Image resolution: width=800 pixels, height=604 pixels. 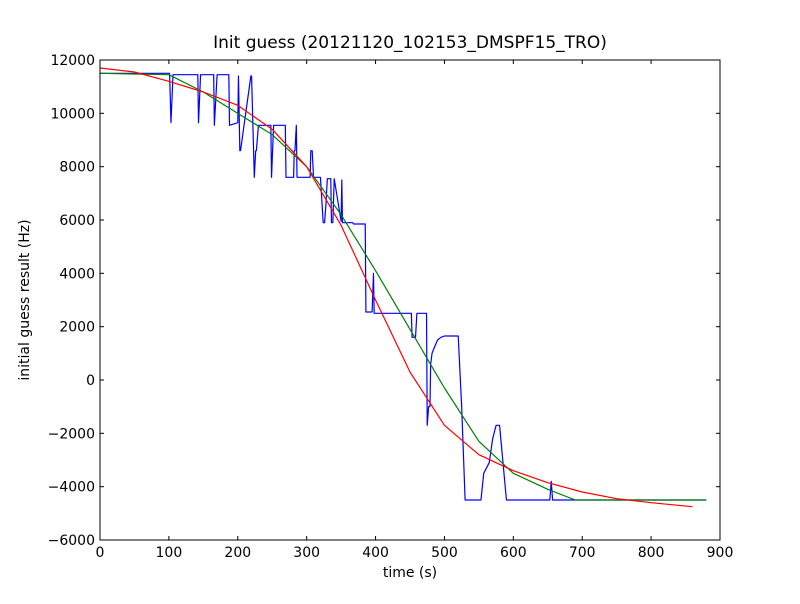 What do you see at coordinates (71, 541) in the screenshot?
I see `y-tick-label: −6000` at bounding box center [71, 541].